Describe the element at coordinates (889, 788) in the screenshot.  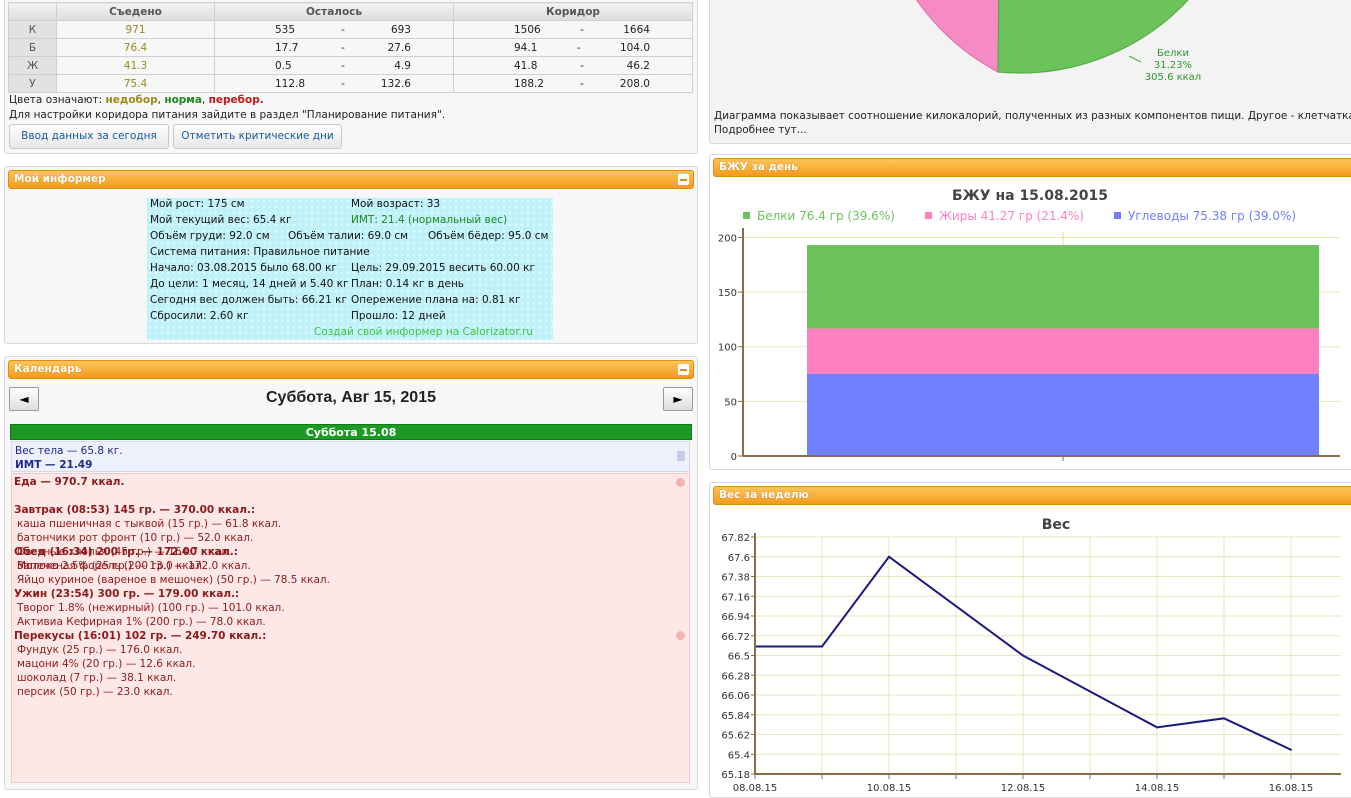
I see `x-tick-label: 10.08.15` at that location.